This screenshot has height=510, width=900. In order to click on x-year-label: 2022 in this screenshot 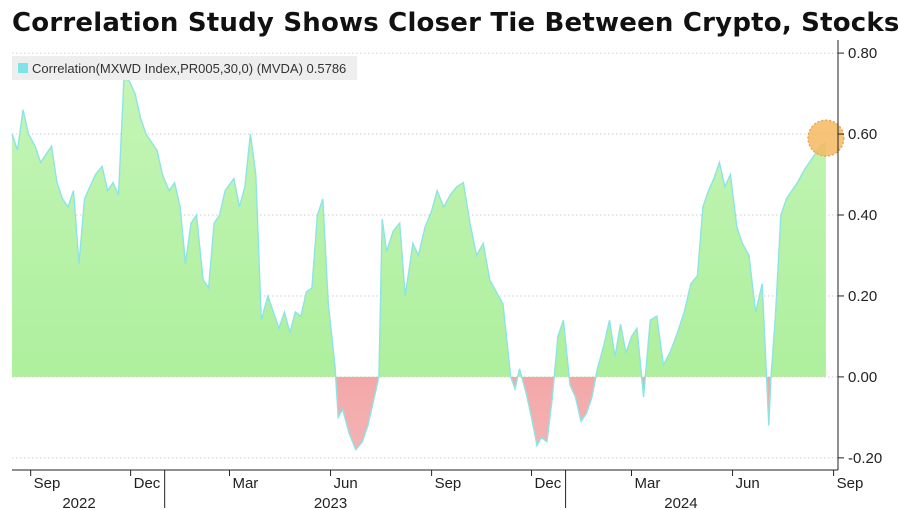, I will do `click(78, 502)`.